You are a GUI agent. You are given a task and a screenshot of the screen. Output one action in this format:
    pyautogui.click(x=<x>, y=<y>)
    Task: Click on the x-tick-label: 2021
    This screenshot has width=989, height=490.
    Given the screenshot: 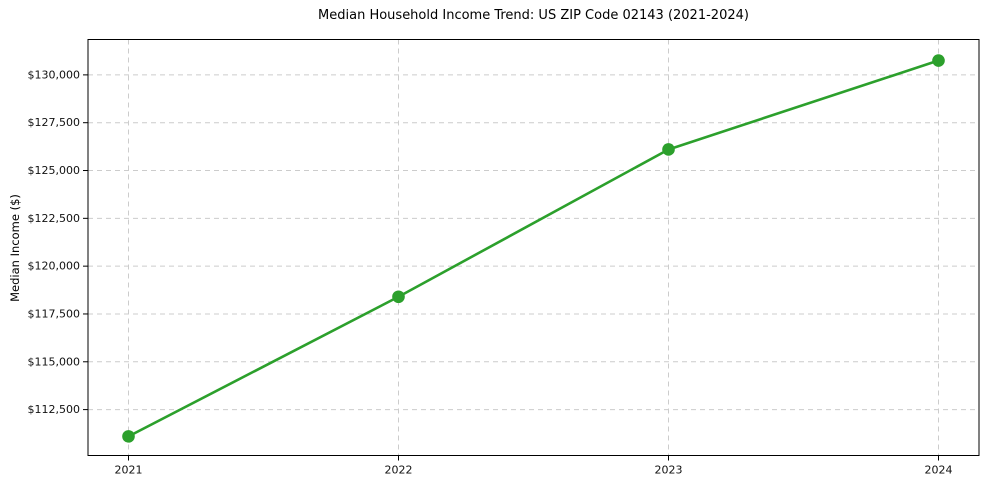 What is the action you would take?
    pyautogui.click(x=129, y=470)
    